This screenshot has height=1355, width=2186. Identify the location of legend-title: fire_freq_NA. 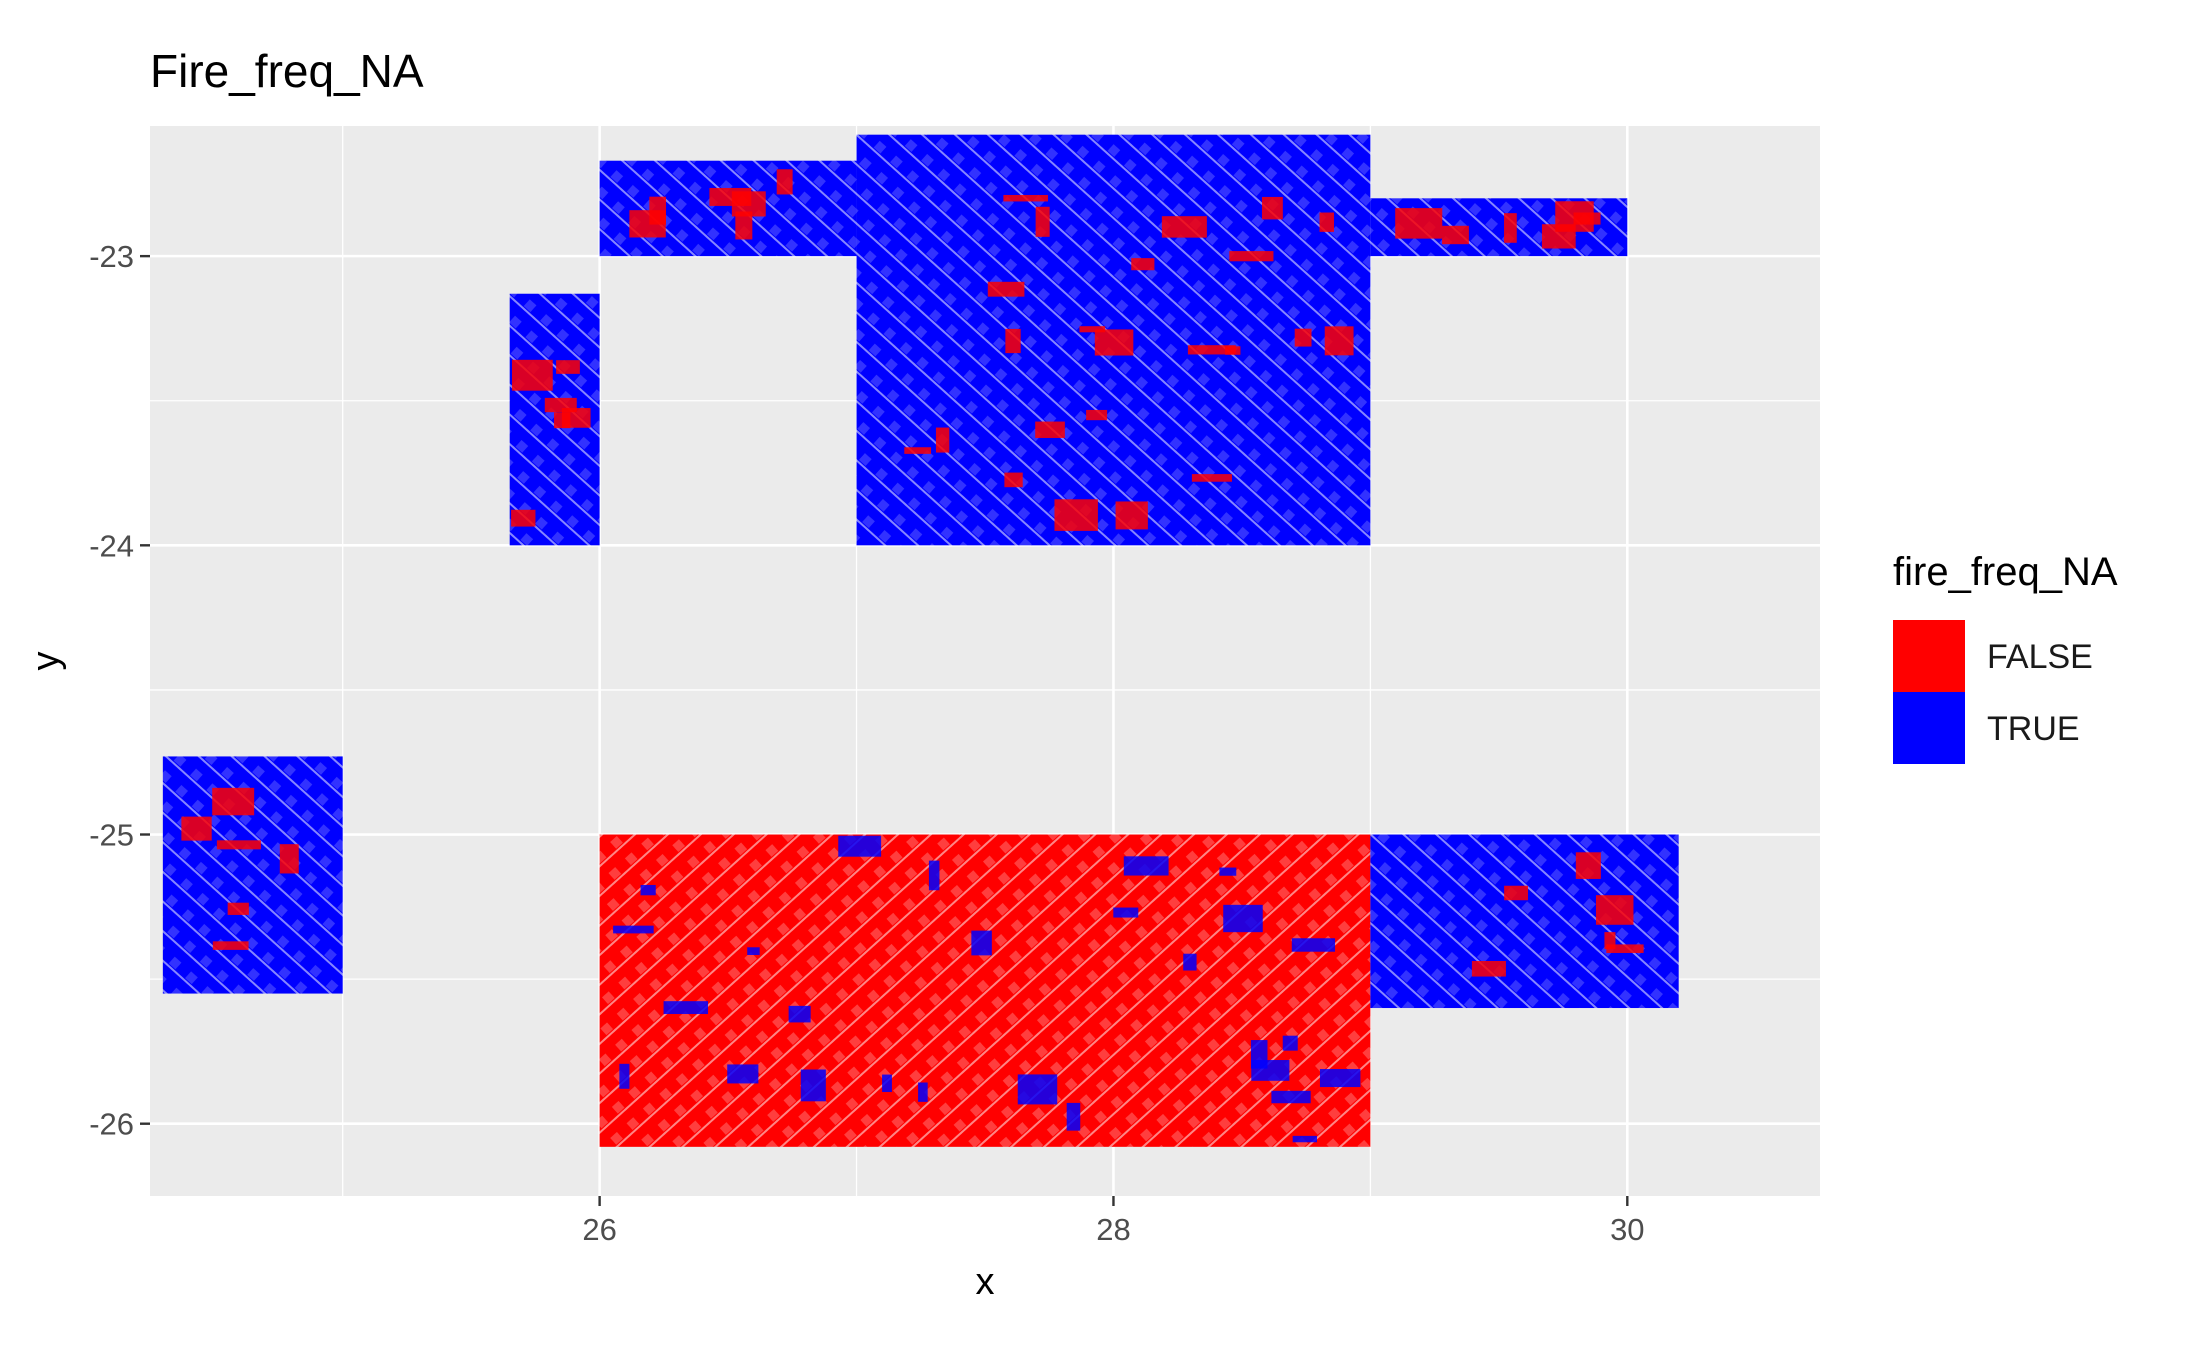
(2005, 572).